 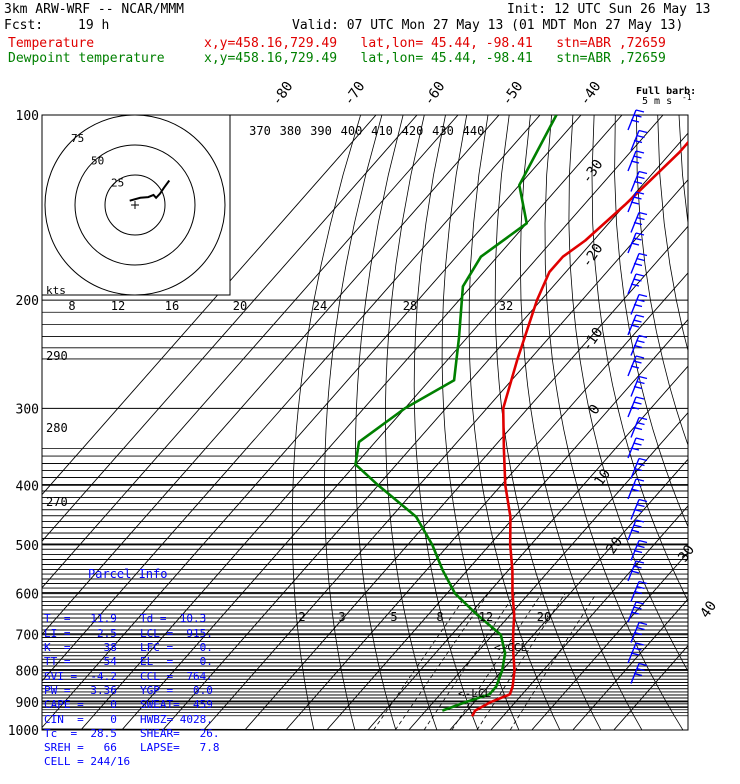 What do you see at coordinates (27, 636) in the screenshot?
I see `pressure-label: 700` at bounding box center [27, 636].